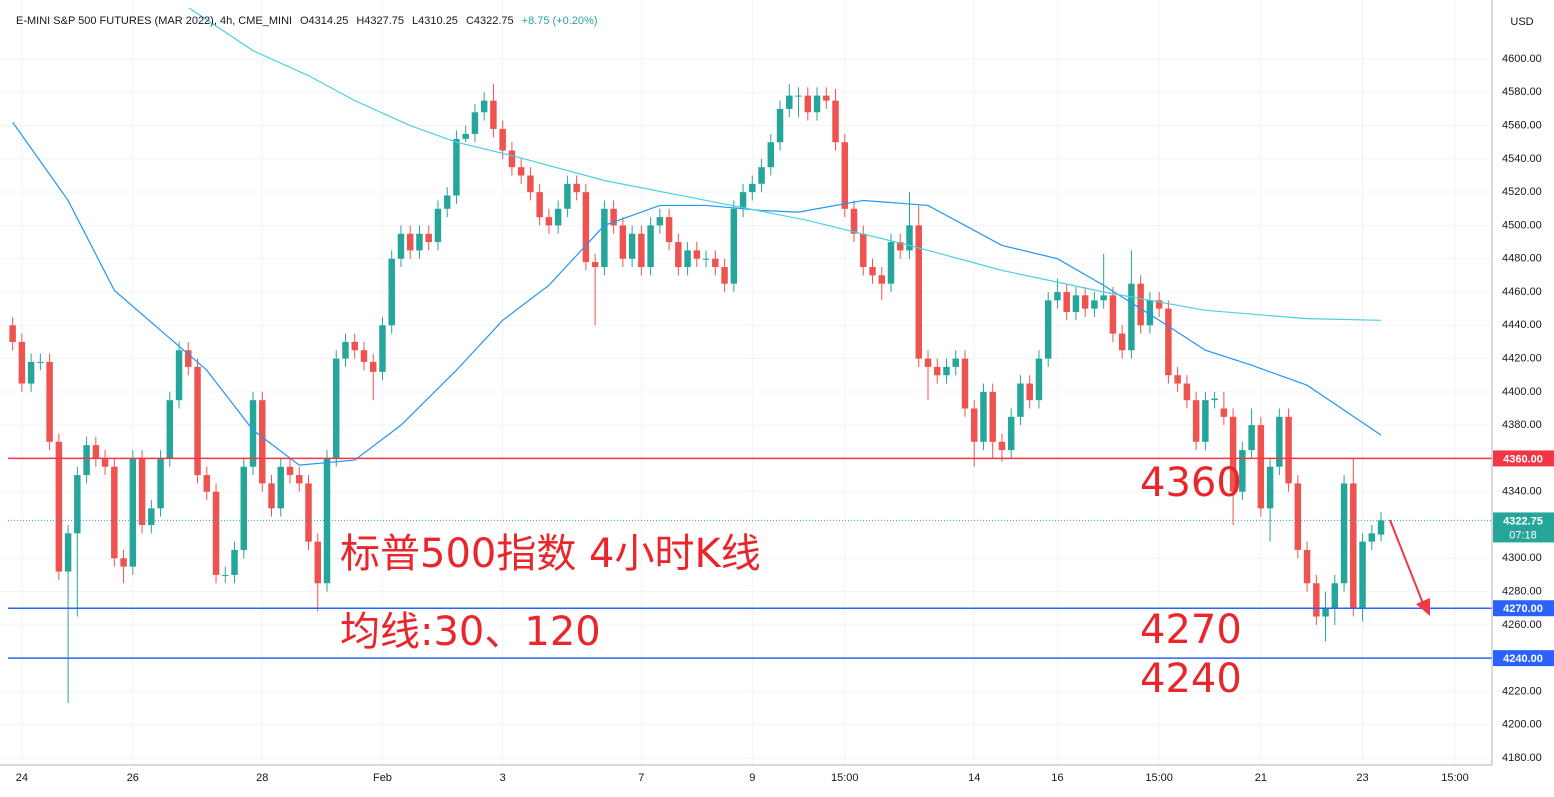 Image resolution: width=1554 pixels, height=797 pixels. Describe the element at coordinates (1523, 535) in the screenshot. I see `countdown-label: 07:18` at that location.